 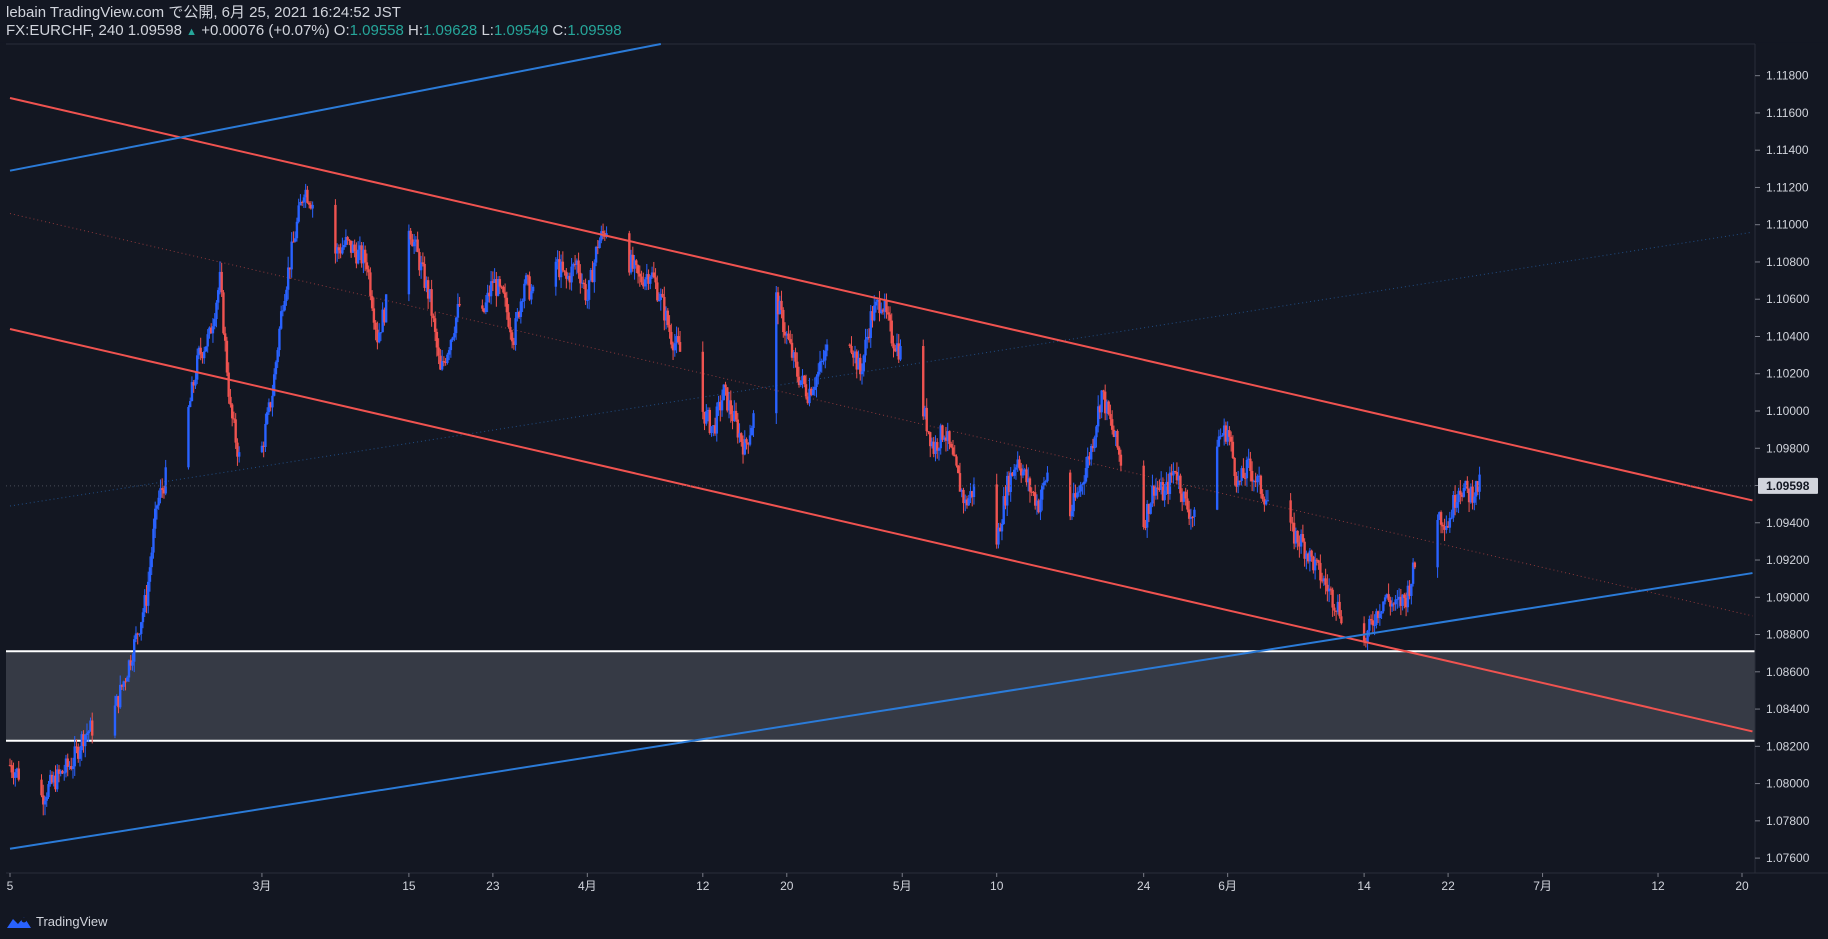 I want to click on y-tick-label: 1.10000, so click(x=1788, y=411).